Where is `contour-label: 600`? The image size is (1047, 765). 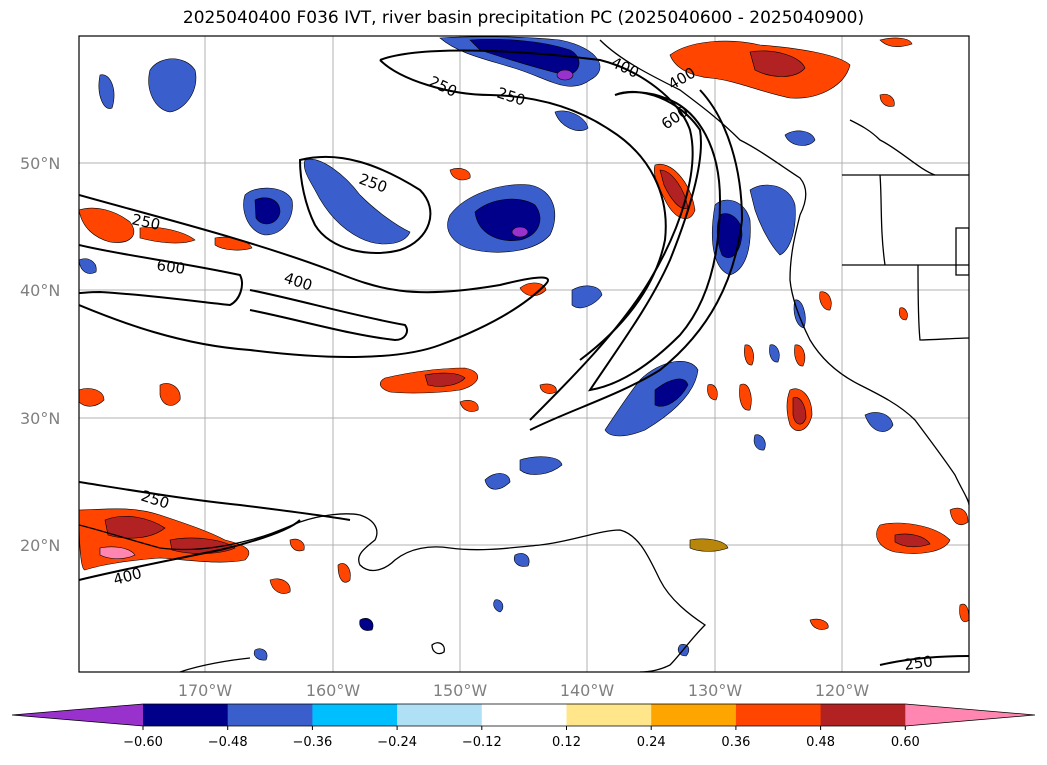
contour-label: 600 is located at coordinates (170, 267).